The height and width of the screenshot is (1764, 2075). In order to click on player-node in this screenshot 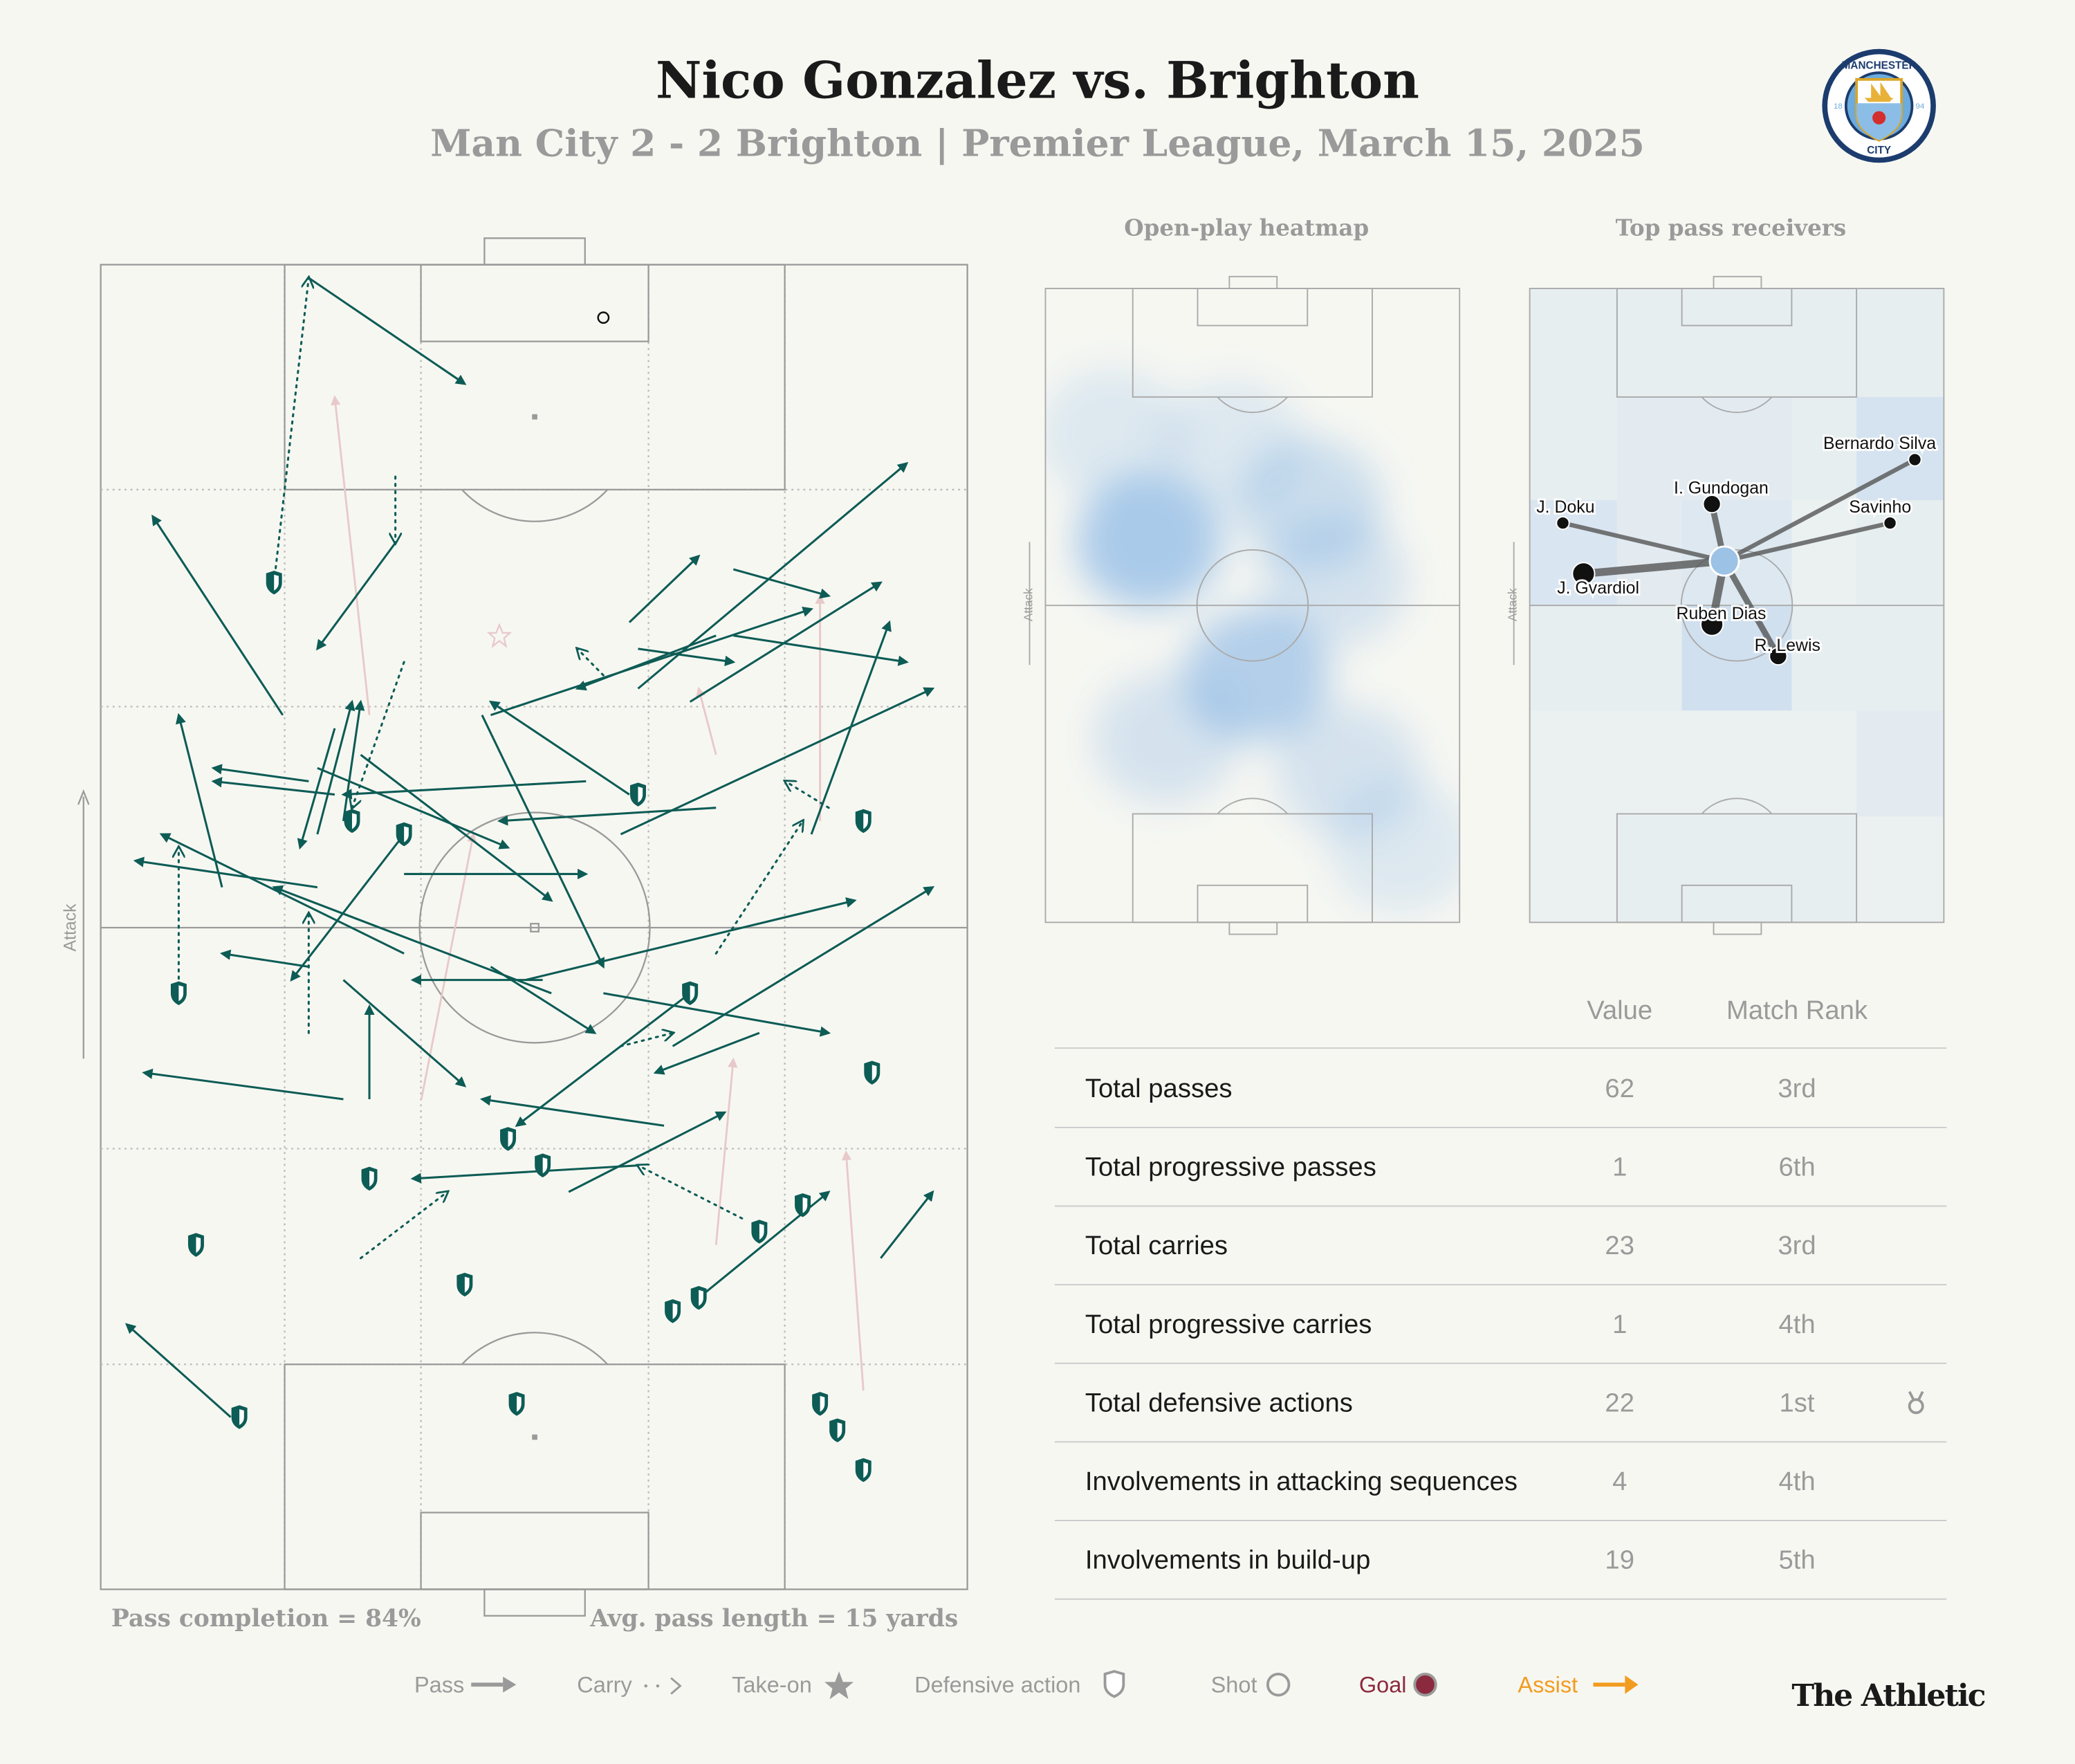, I will do `click(1724, 561)`.